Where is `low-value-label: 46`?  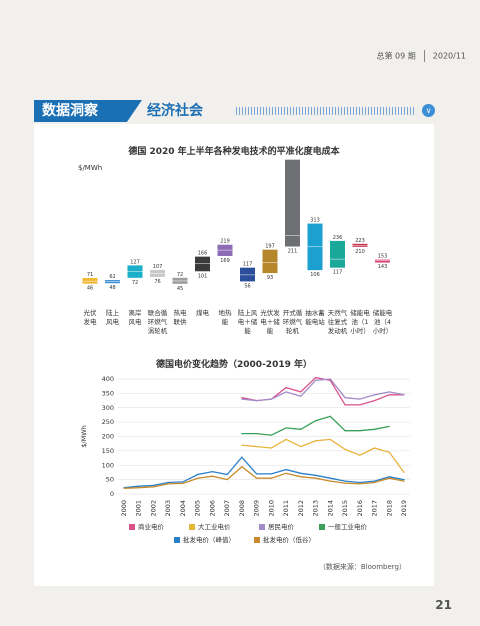 low-value-label: 46 is located at coordinates (90, 289).